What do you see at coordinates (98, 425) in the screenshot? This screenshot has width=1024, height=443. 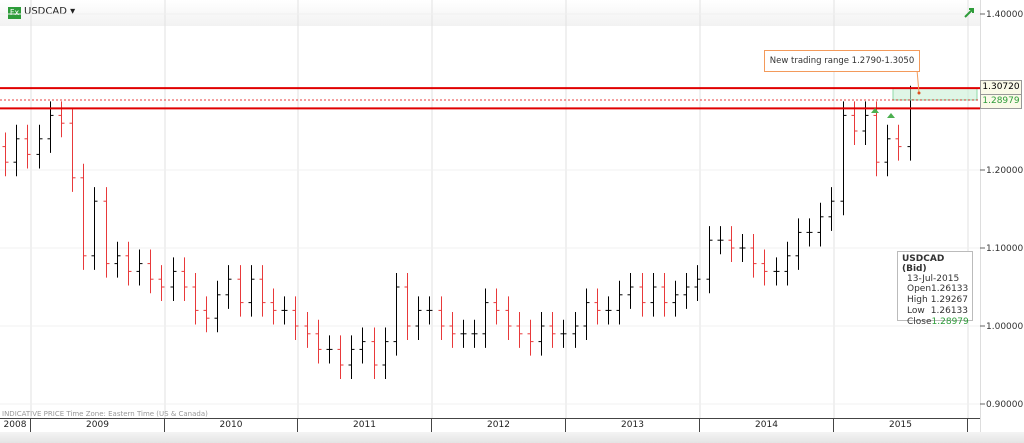 I see `year-label: 2009` at bounding box center [98, 425].